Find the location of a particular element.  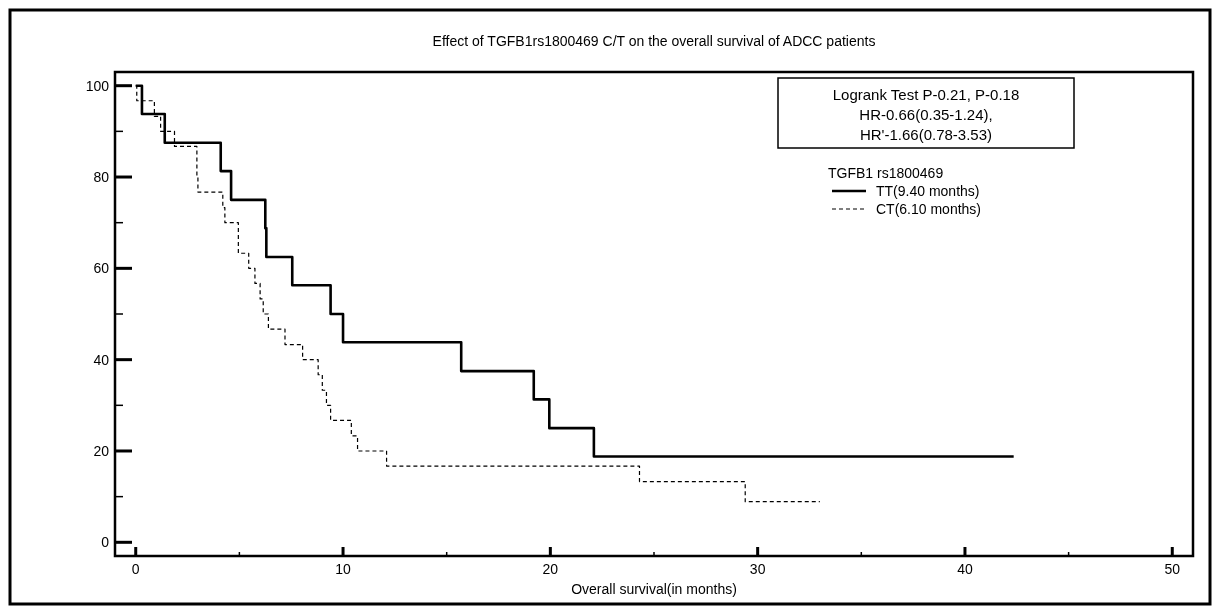

annotation: Logrank Test P-0.21, P-0.18 is located at coordinates (926, 94).